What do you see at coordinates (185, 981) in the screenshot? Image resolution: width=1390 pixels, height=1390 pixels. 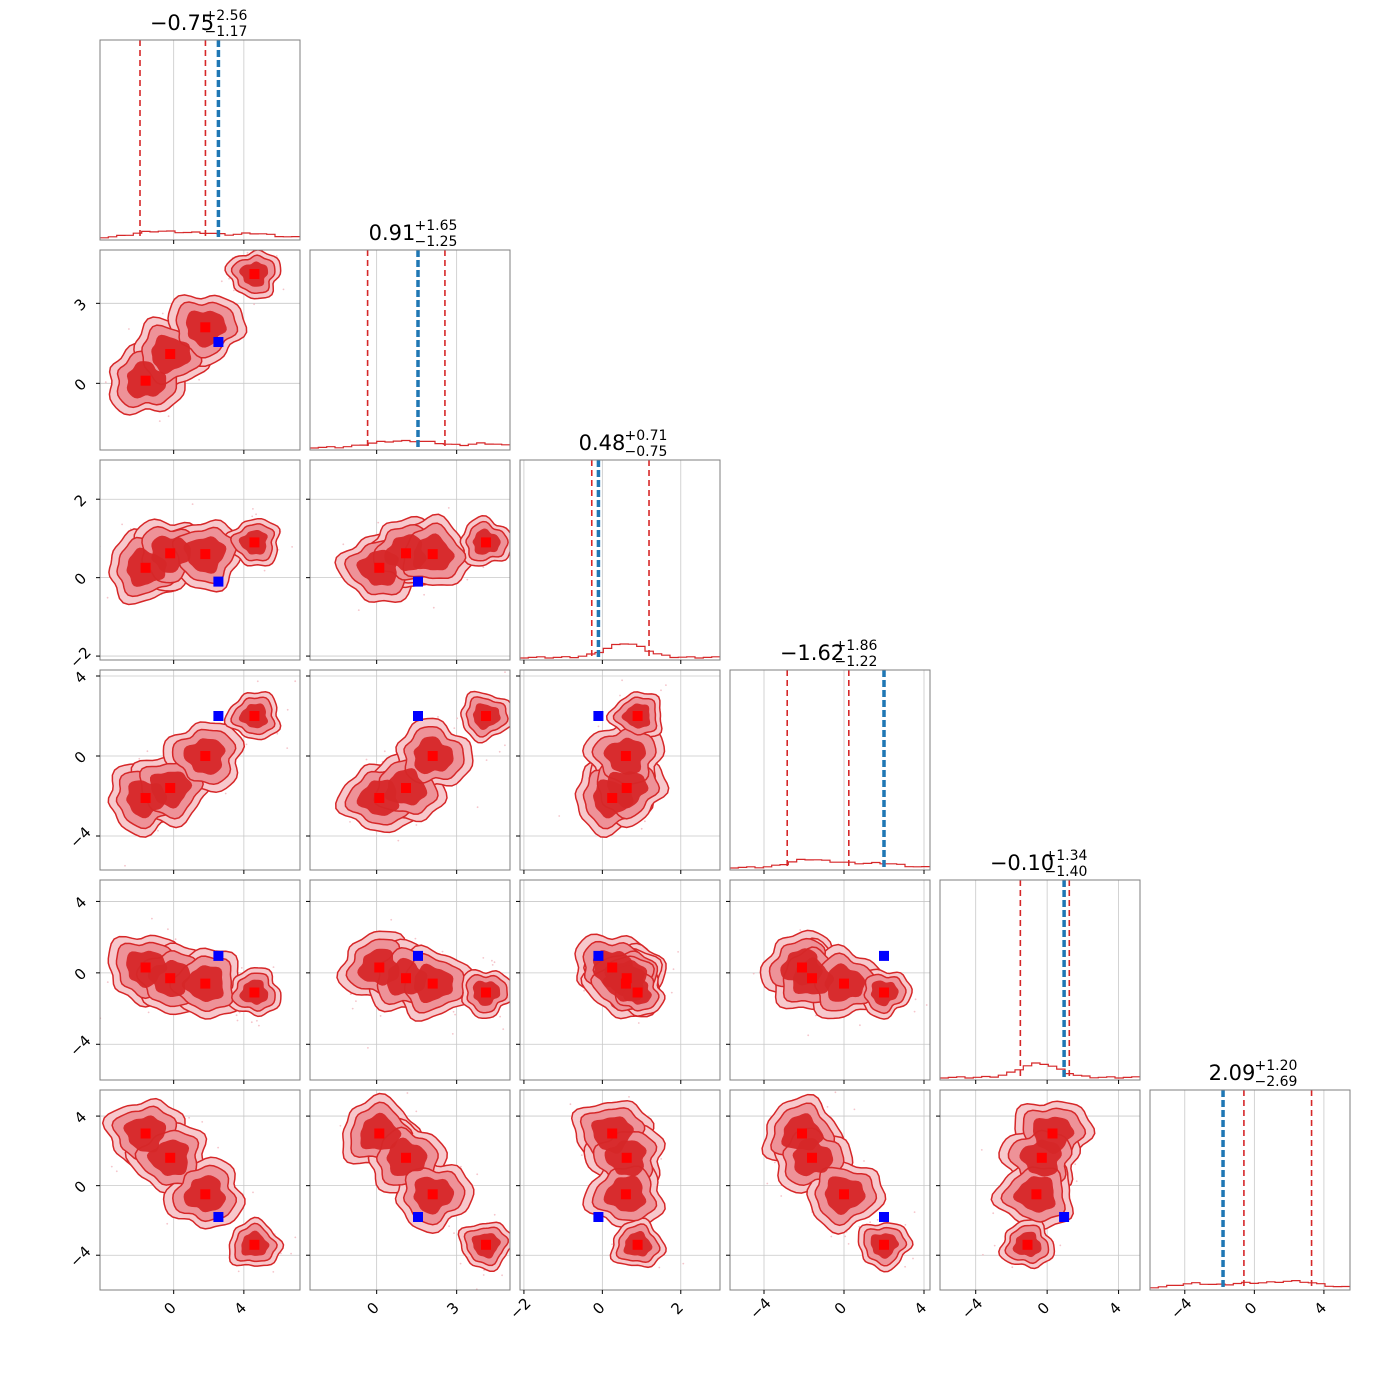 I see `panel-4-0: −4 0 4` at bounding box center [185, 981].